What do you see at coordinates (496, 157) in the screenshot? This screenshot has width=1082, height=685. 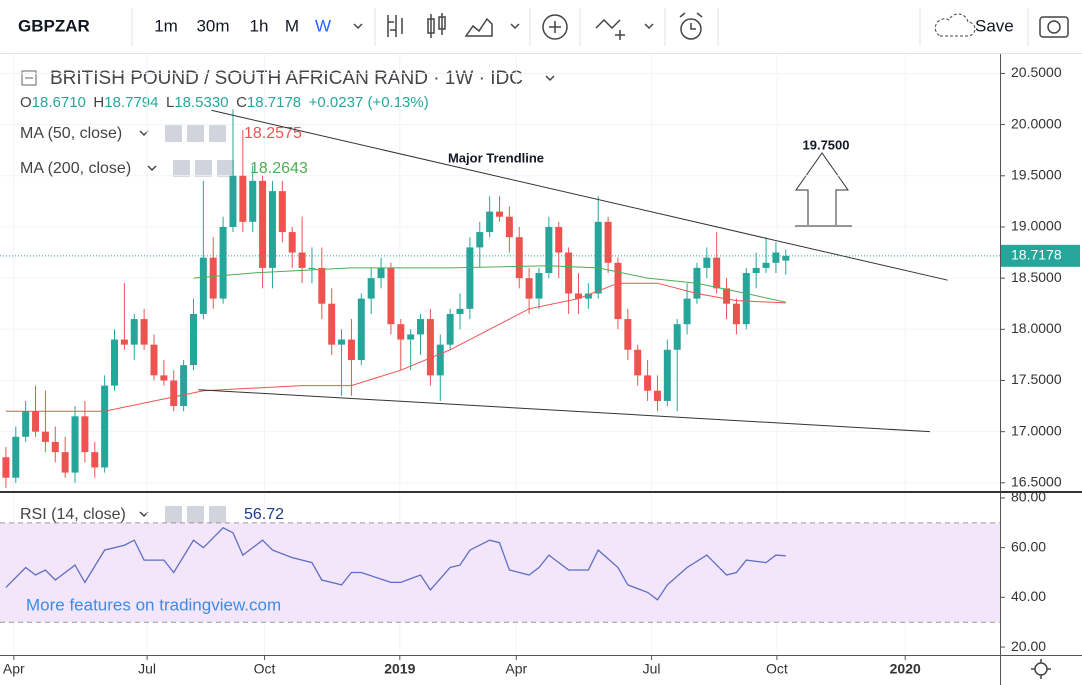 I see `trendline-label: Major Trendline` at bounding box center [496, 157].